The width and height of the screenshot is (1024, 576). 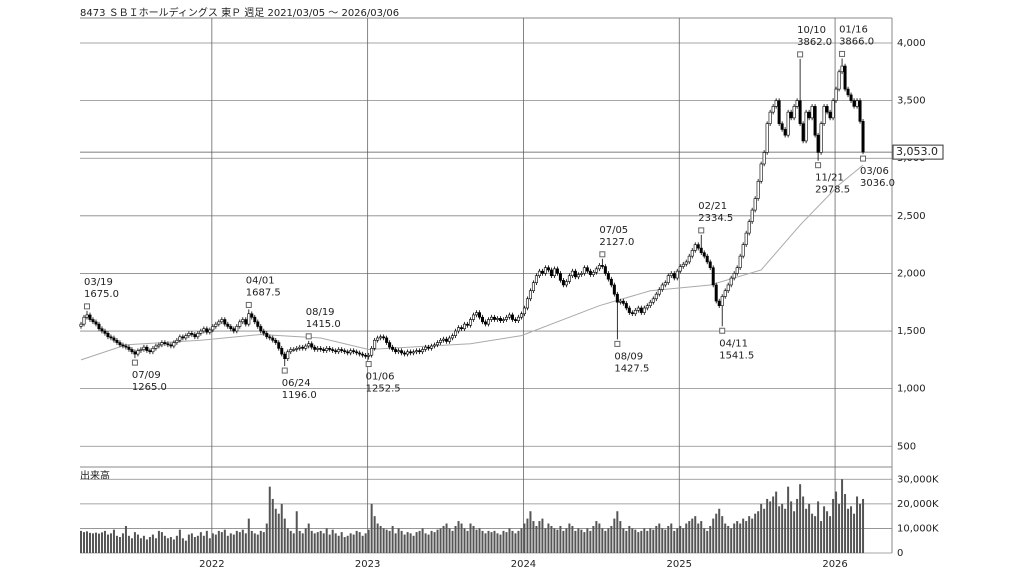 I want to click on x-tick-label: 2022, so click(x=211, y=564).